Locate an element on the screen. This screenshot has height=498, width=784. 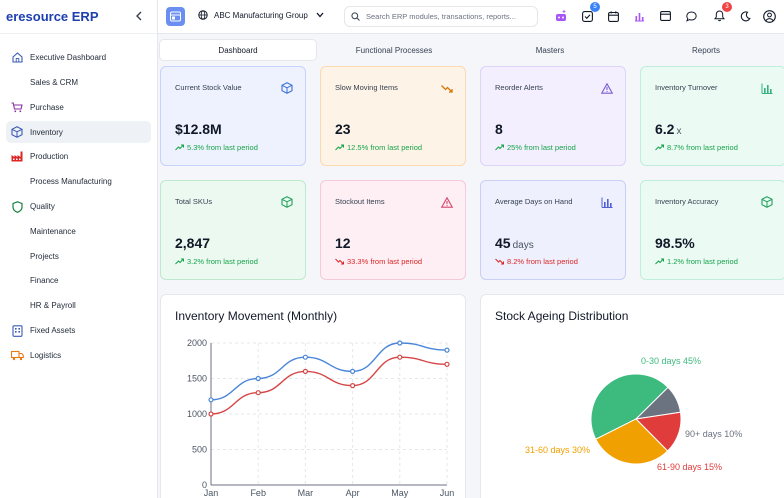
x-tick-label: Feb is located at coordinates (258, 493).